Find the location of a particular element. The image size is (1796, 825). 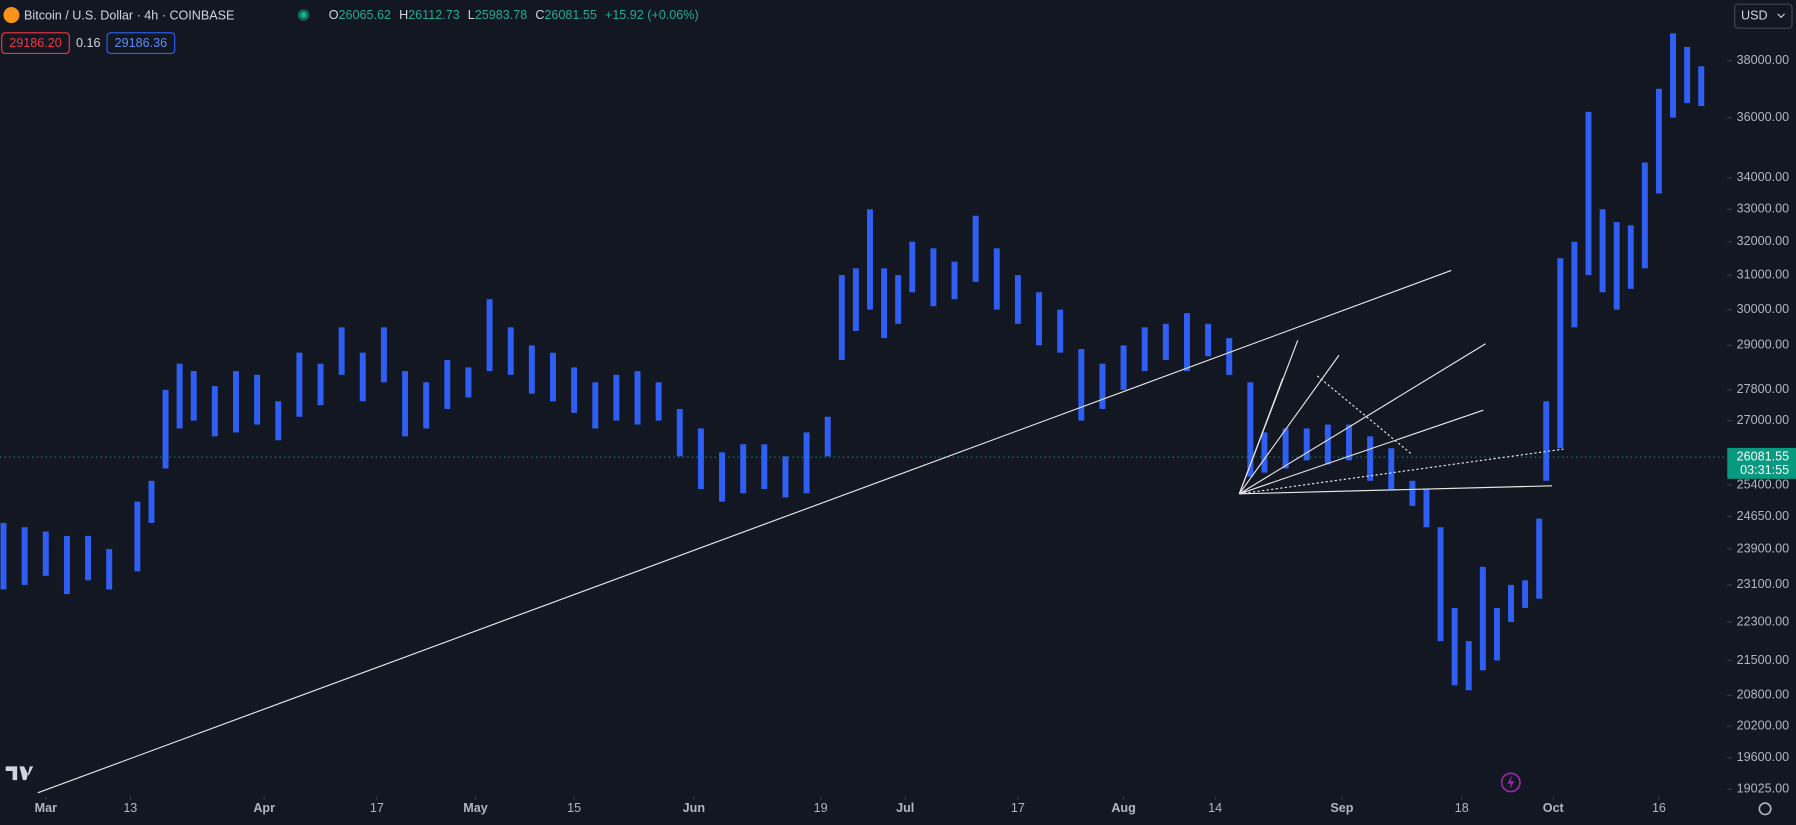

y-tick-label: 20200.00 is located at coordinates (1763, 725).